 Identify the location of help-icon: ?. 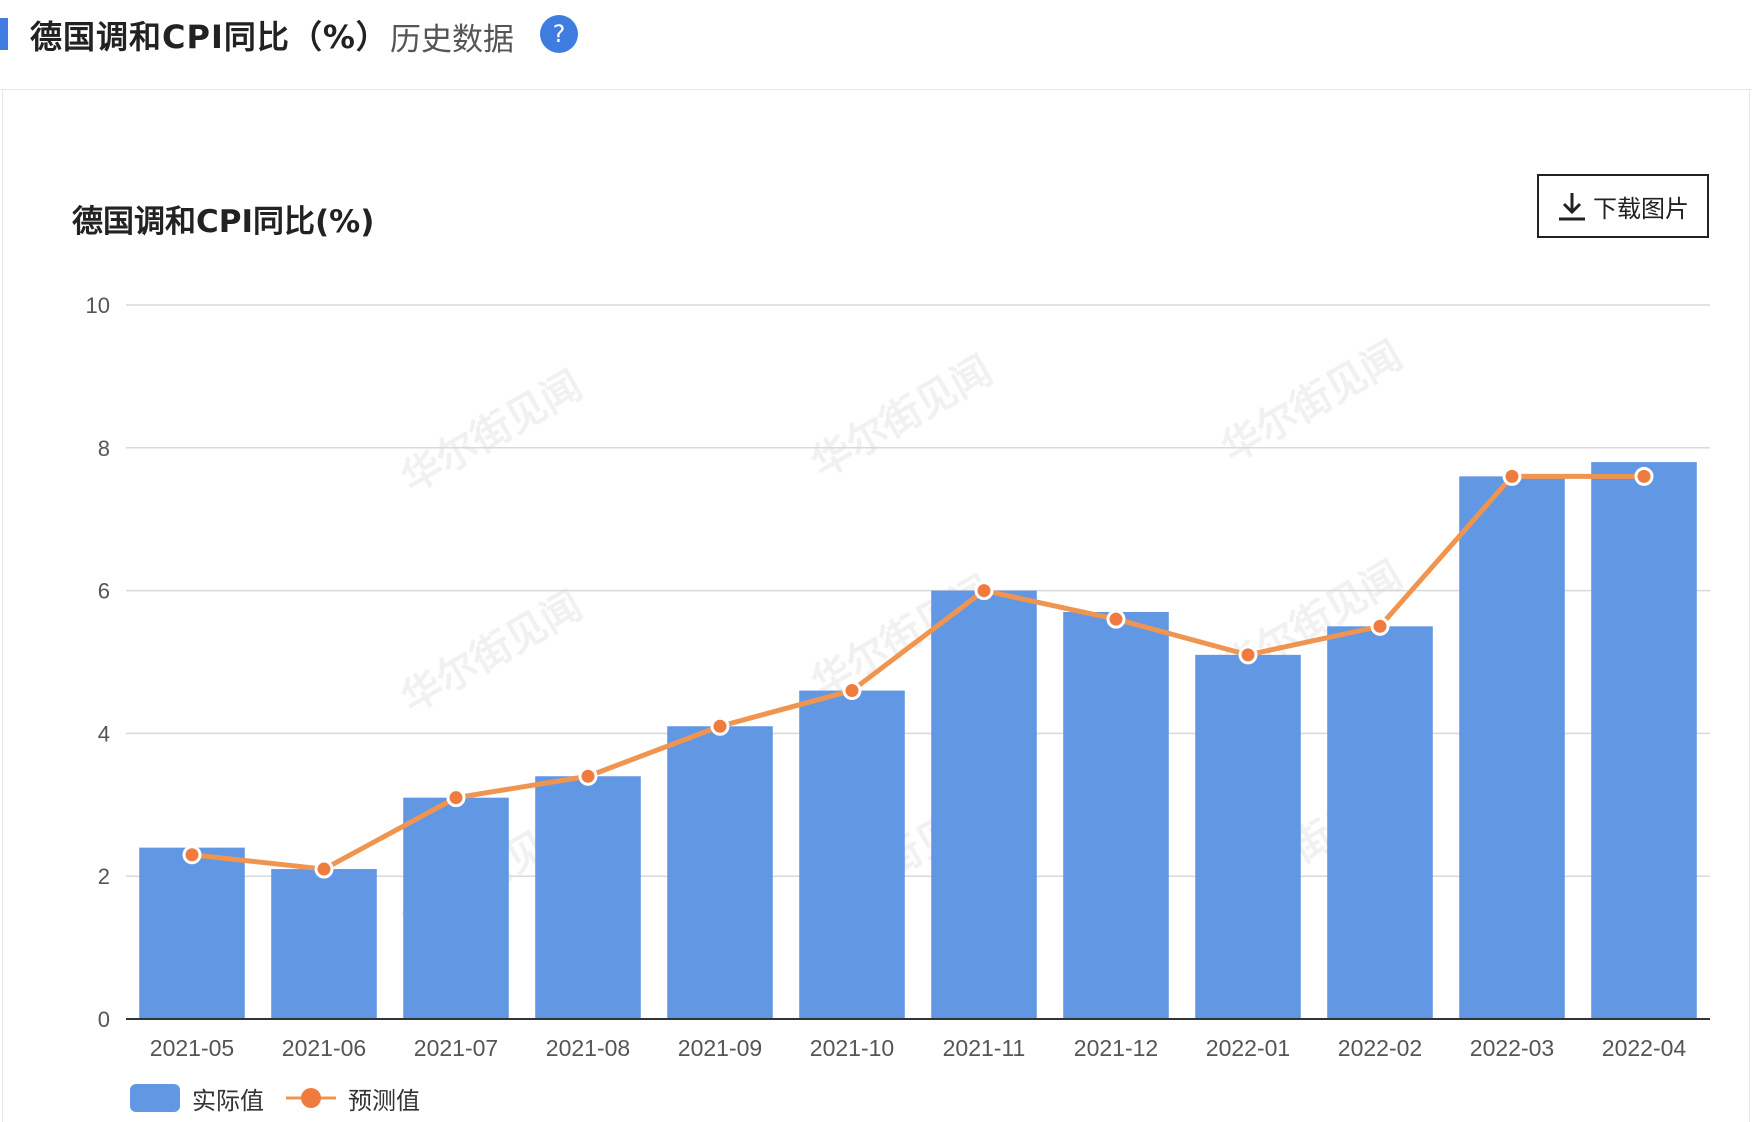
(559, 34).